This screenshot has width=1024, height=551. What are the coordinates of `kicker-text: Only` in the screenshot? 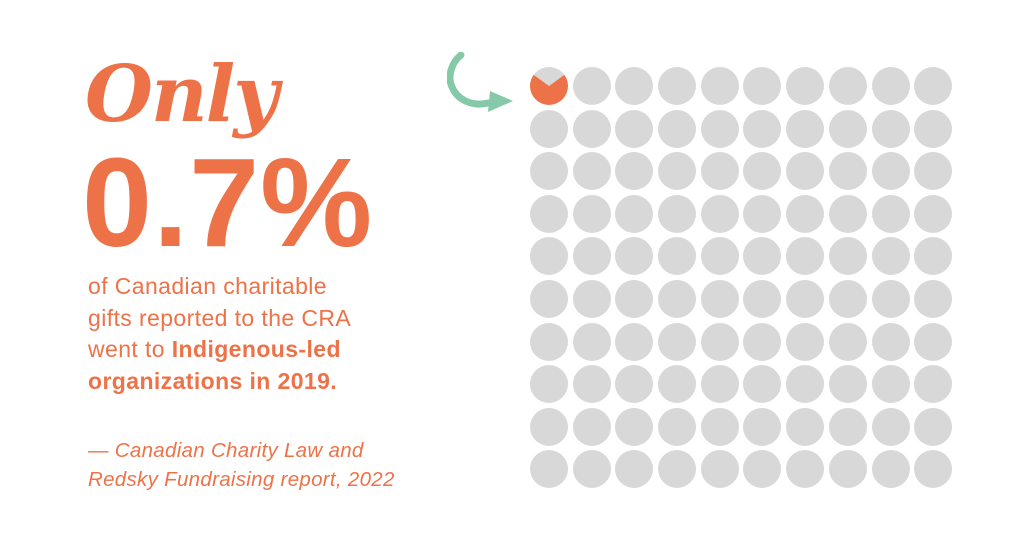 It's located at (182, 94).